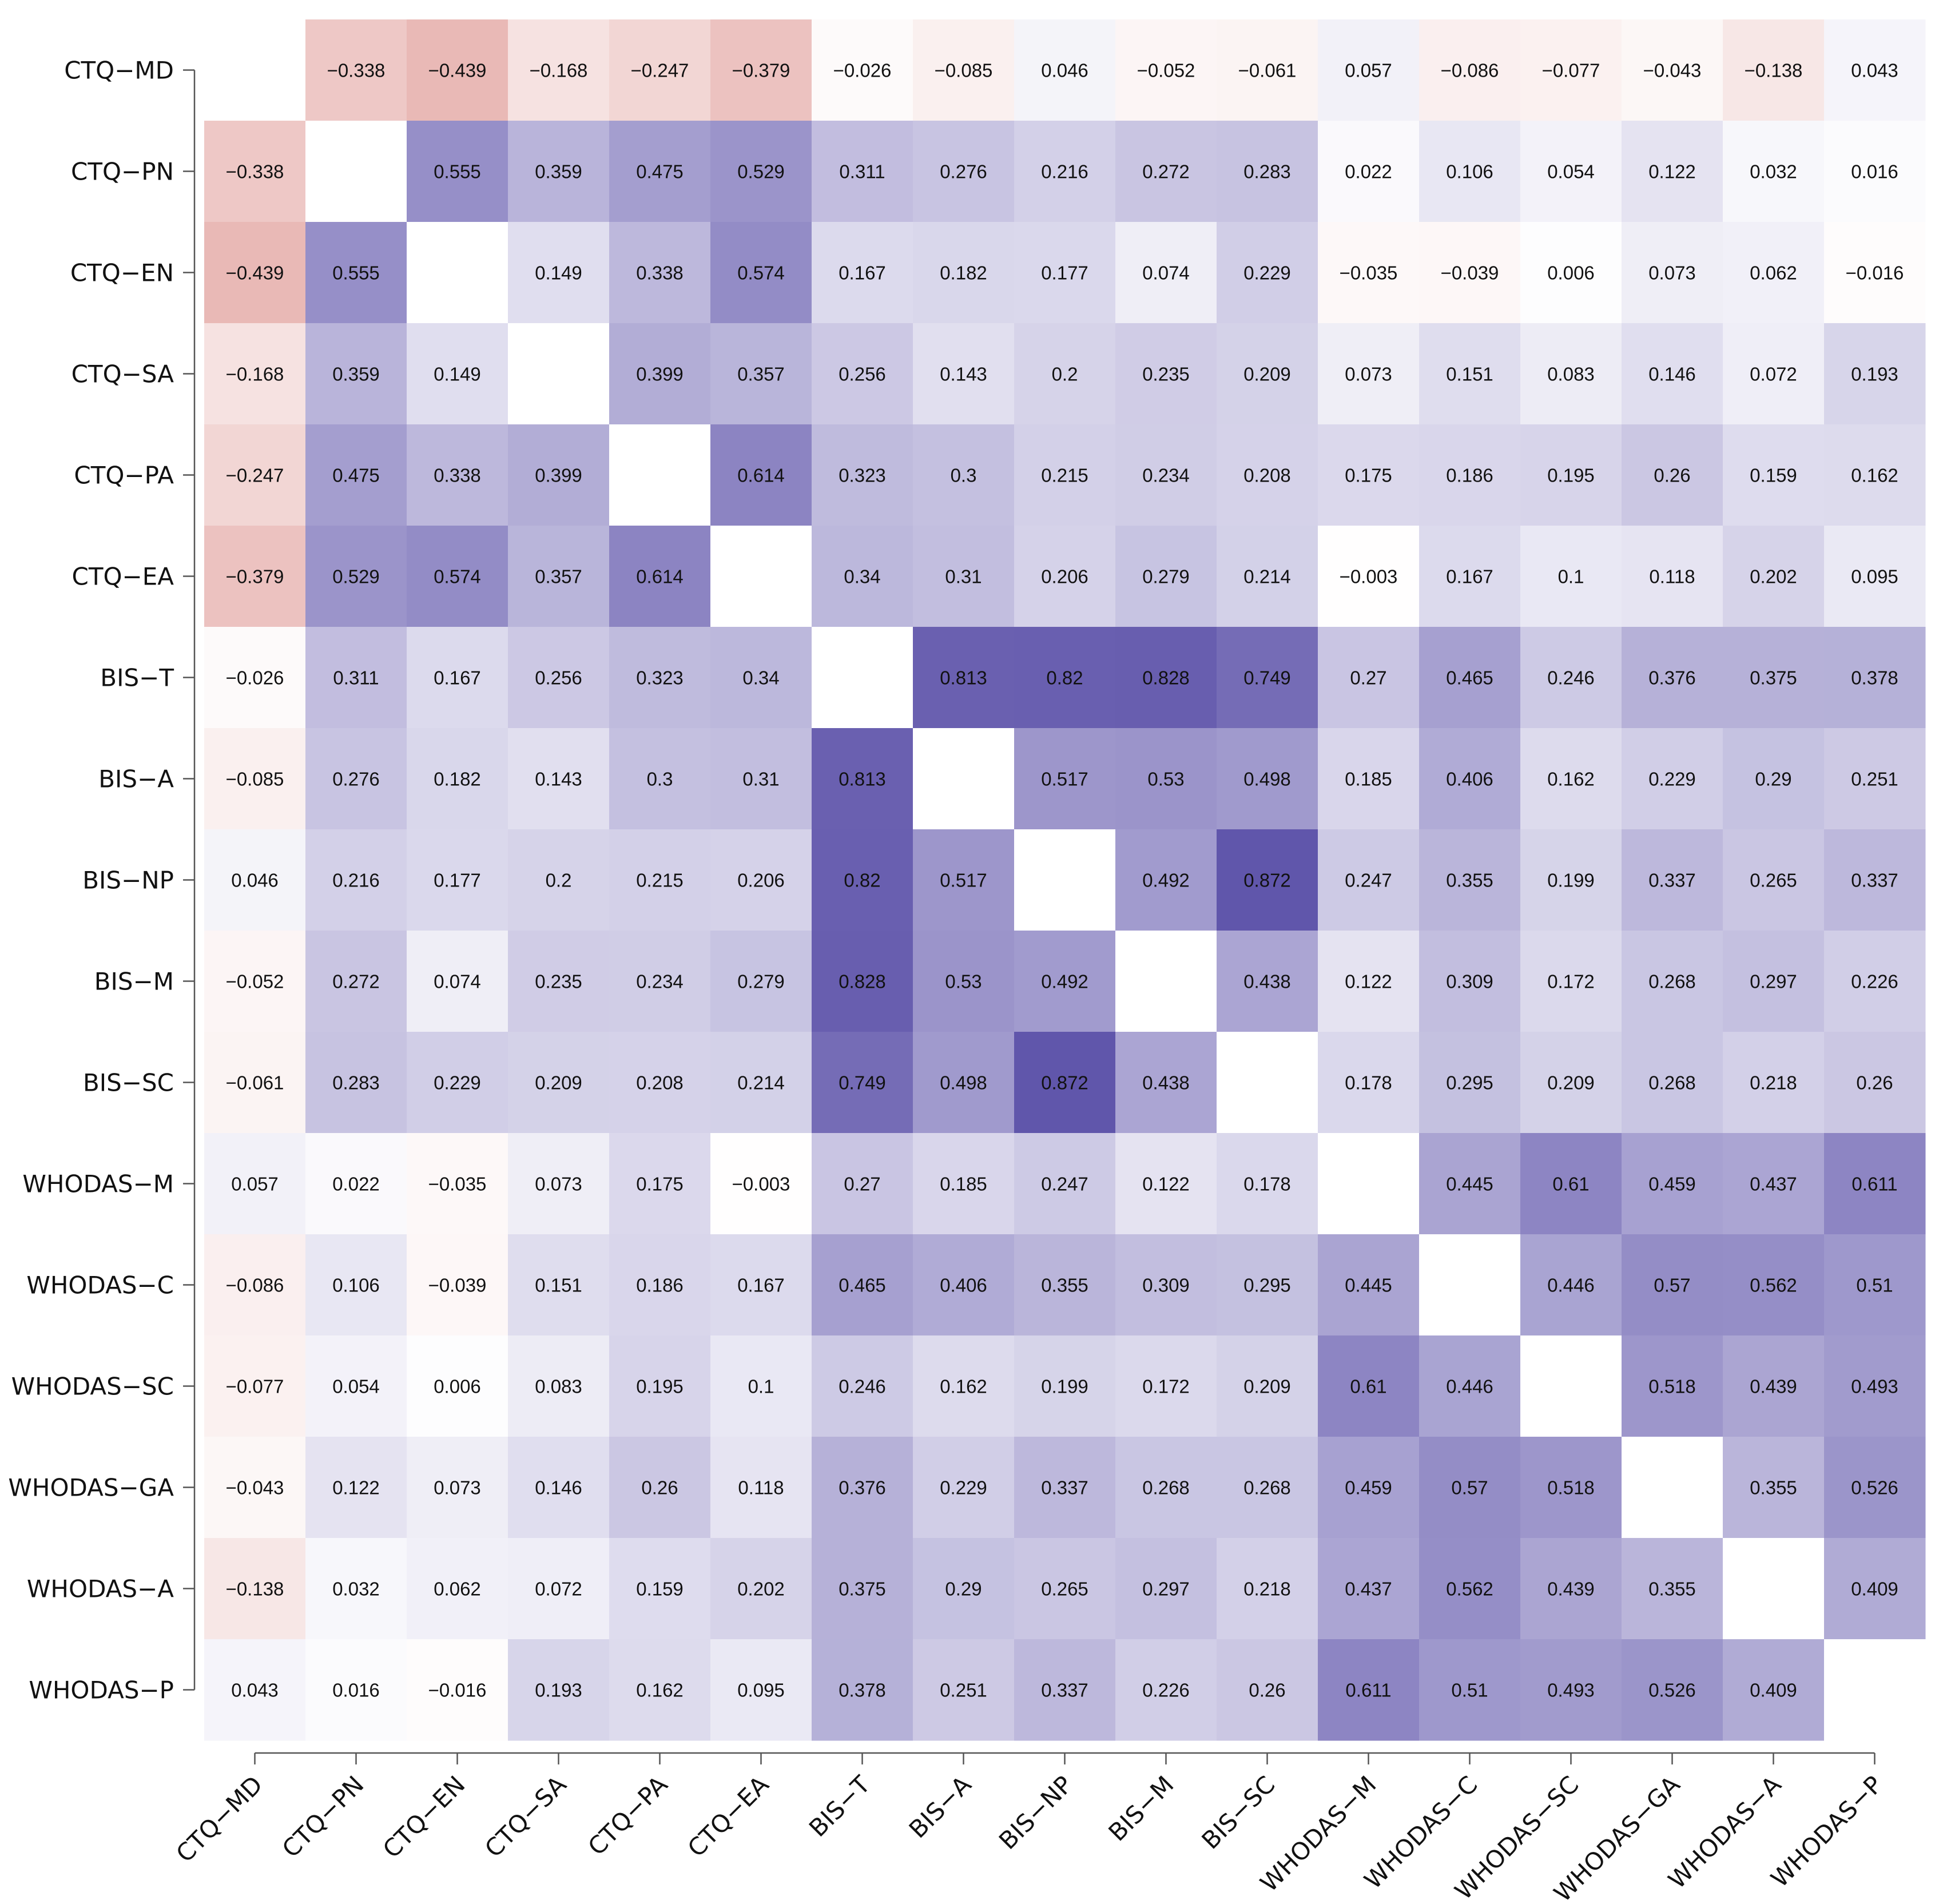 The image size is (1939, 1904). What do you see at coordinates (1166, 1285) in the screenshot?
I see `cell-value-12-9: 0.309` at bounding box center [1166, 1285].